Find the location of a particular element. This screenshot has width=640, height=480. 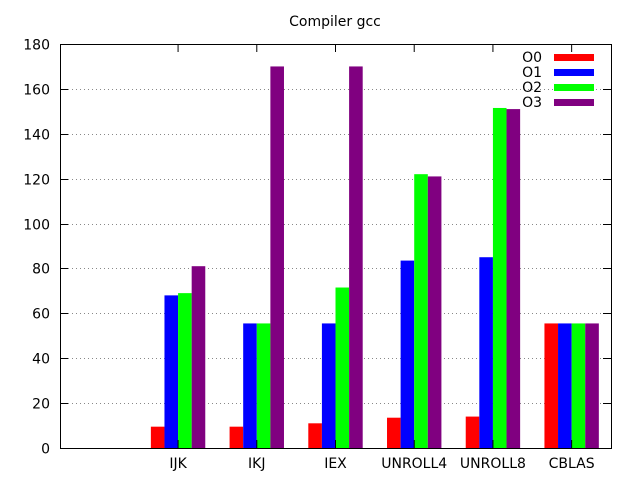

bar-o0-cblas is located at coordinates (551, 385).